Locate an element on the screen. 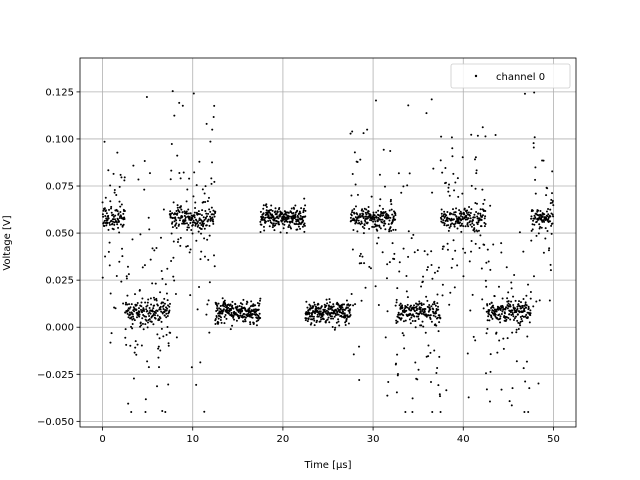 The height and width of the screenshot is (480, 640). y-axis-label: Voltage [V] is located at coordinates (7, 242).